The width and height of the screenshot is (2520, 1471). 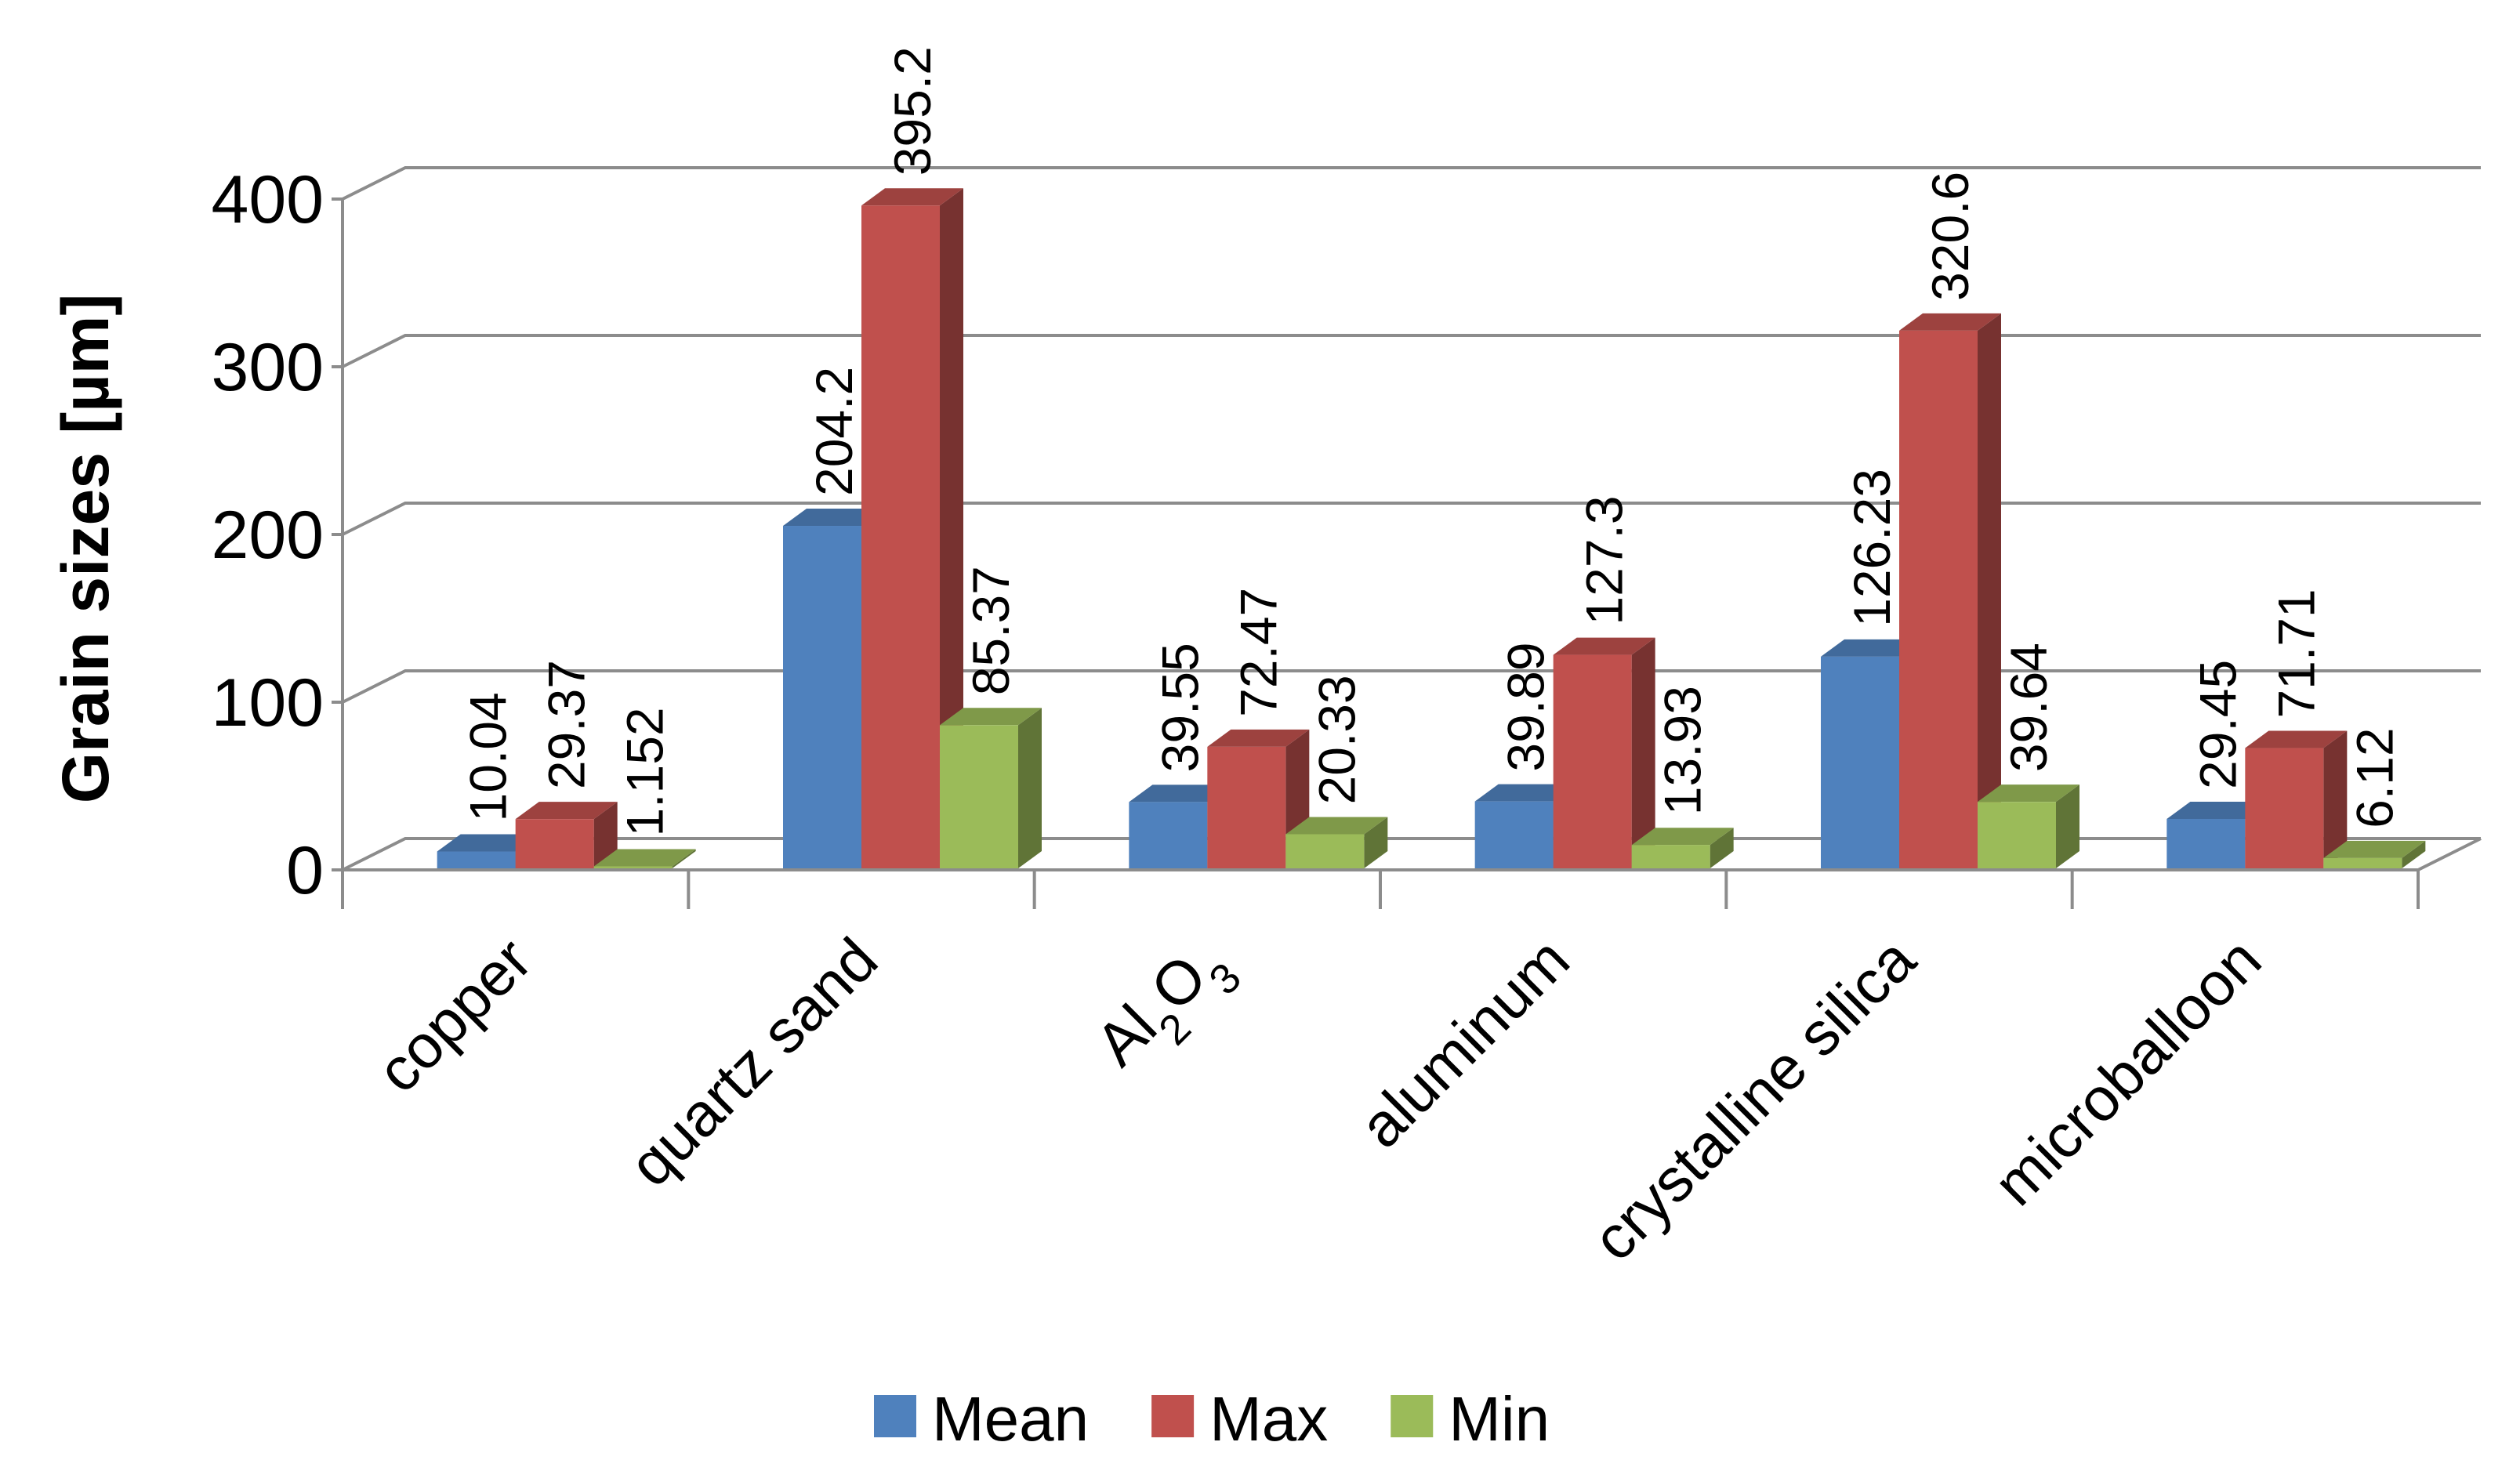 I want to click on data-label-max: 29.37, so click(x=567, y=724).